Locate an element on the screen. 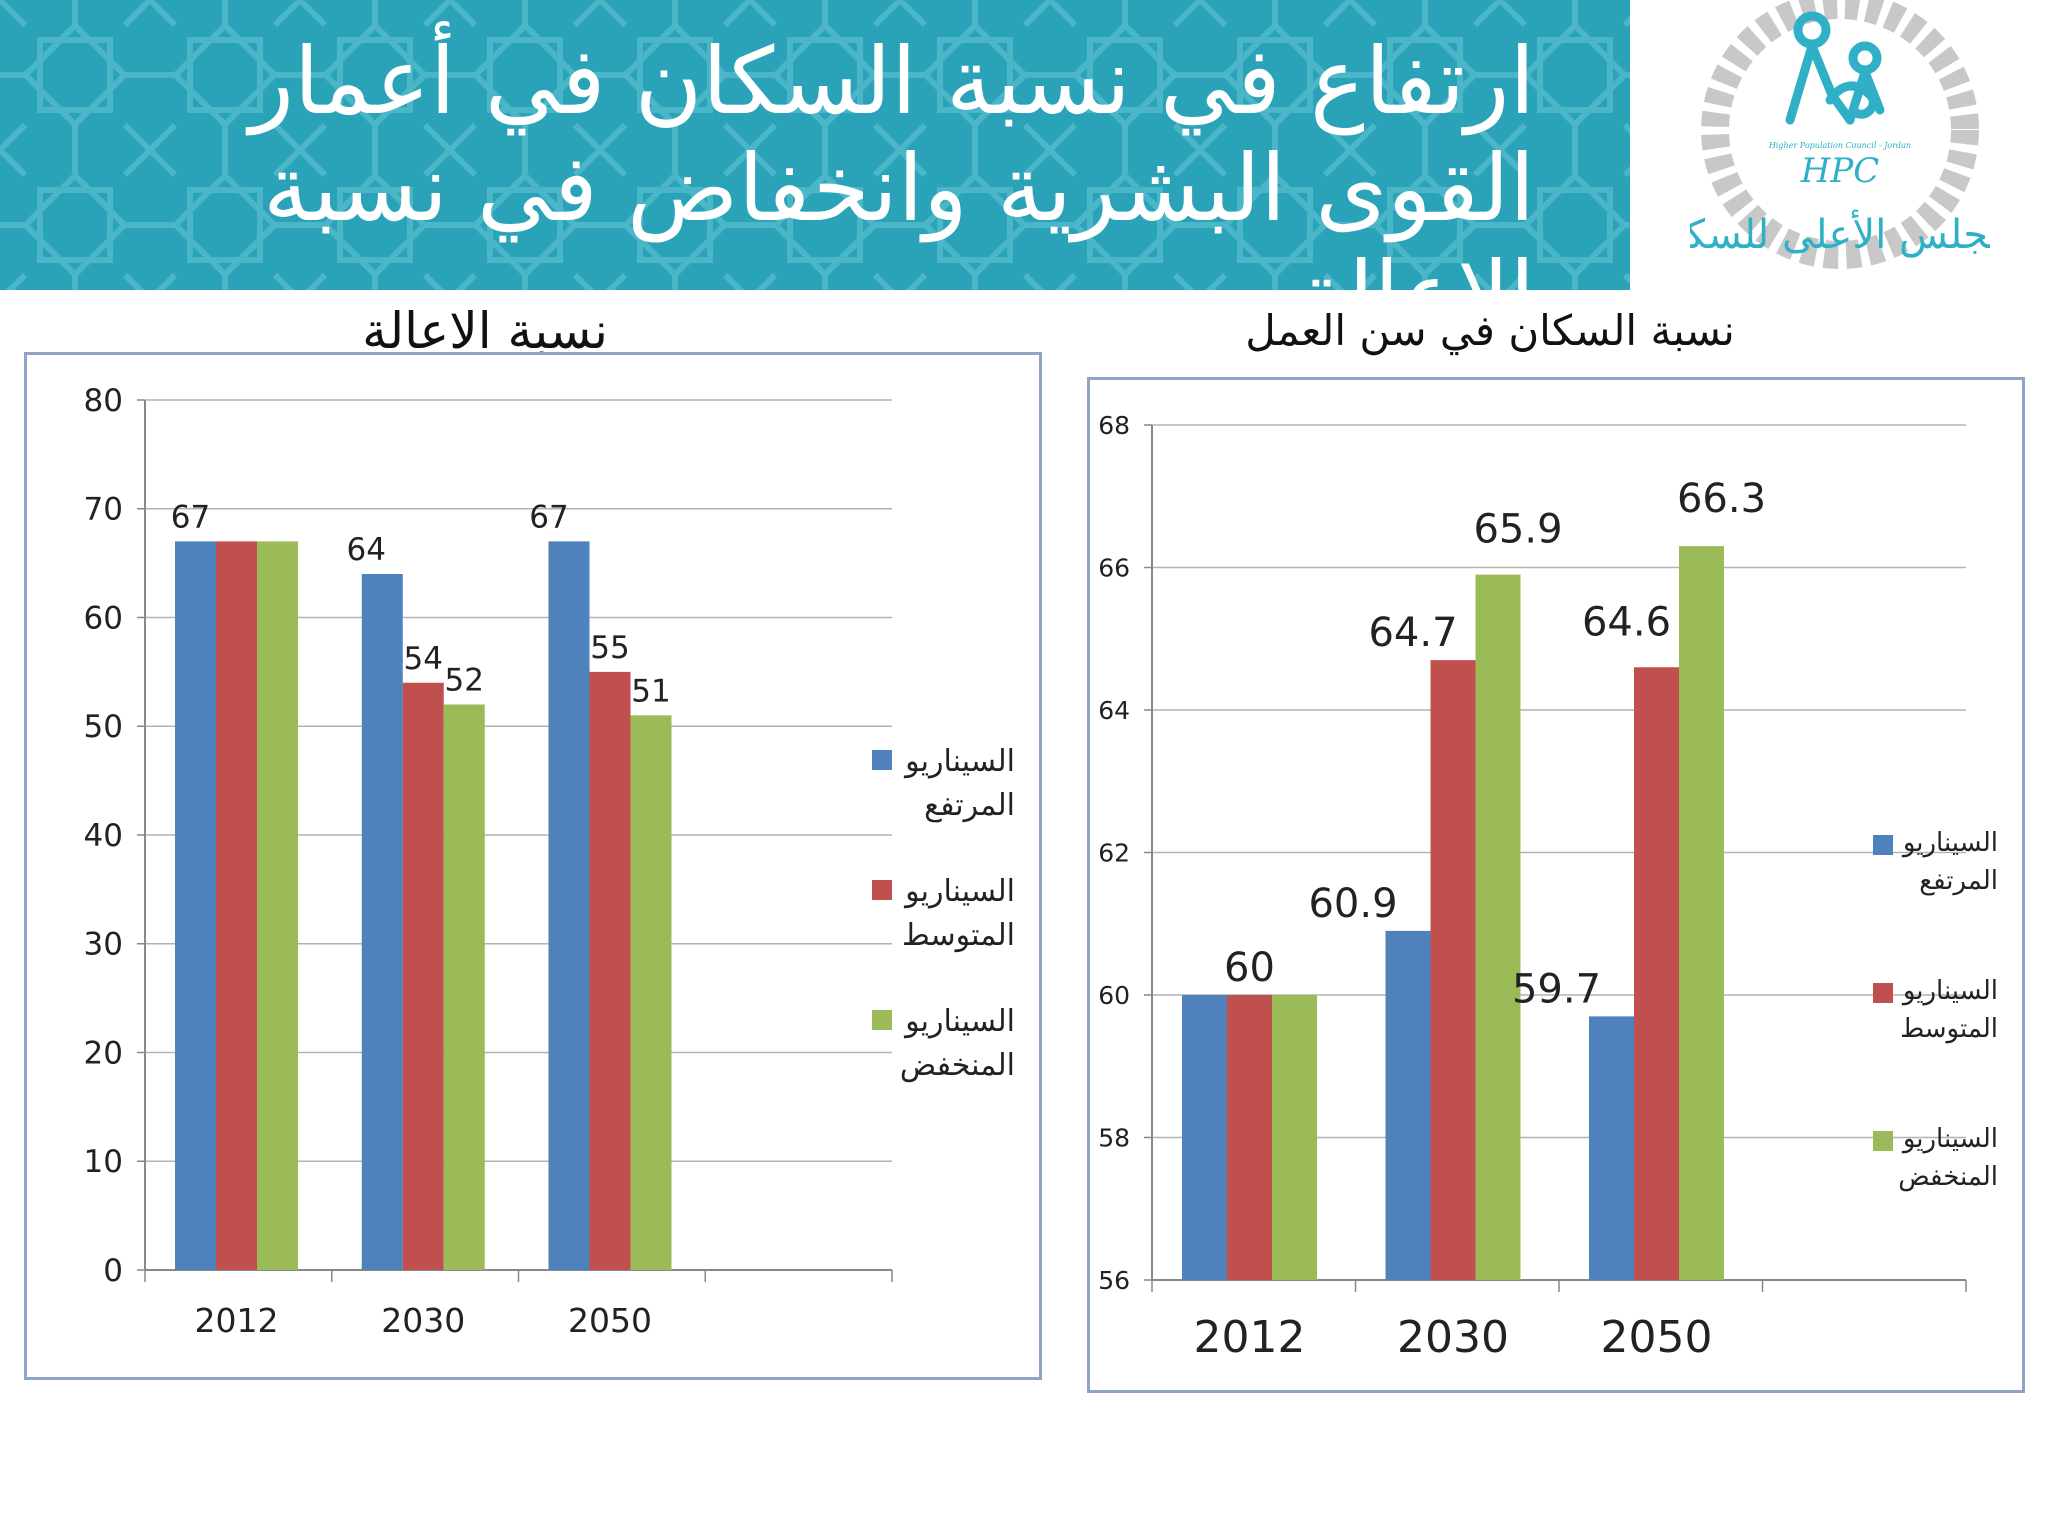 This screenshot has width=2048, height=1536. svg-text: HPC is located at coordinates (1840, 171).